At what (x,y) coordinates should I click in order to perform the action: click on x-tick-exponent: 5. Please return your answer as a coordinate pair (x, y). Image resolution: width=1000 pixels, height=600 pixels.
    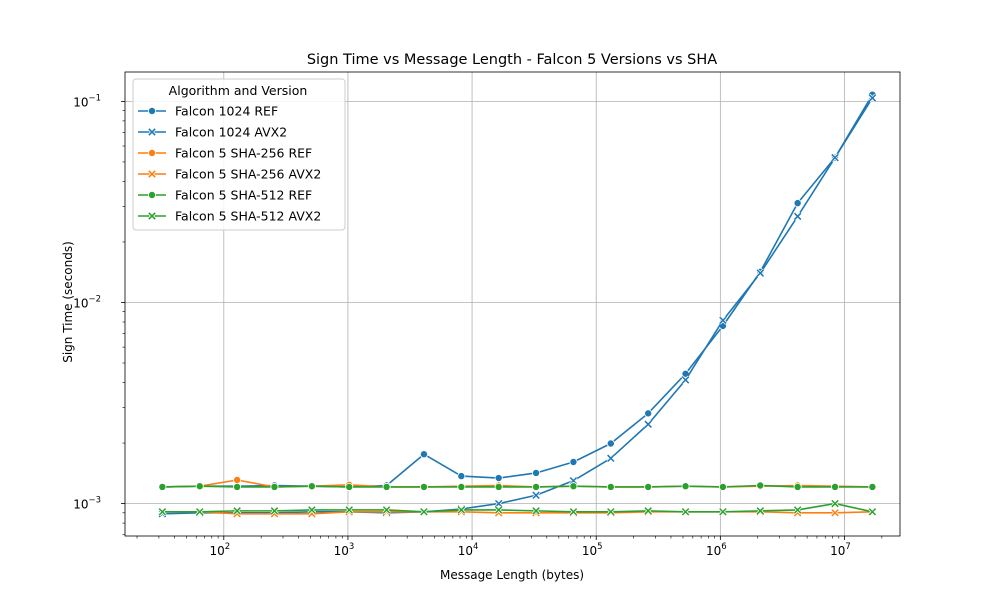
    Looking at the image, I should click on (599, 547).